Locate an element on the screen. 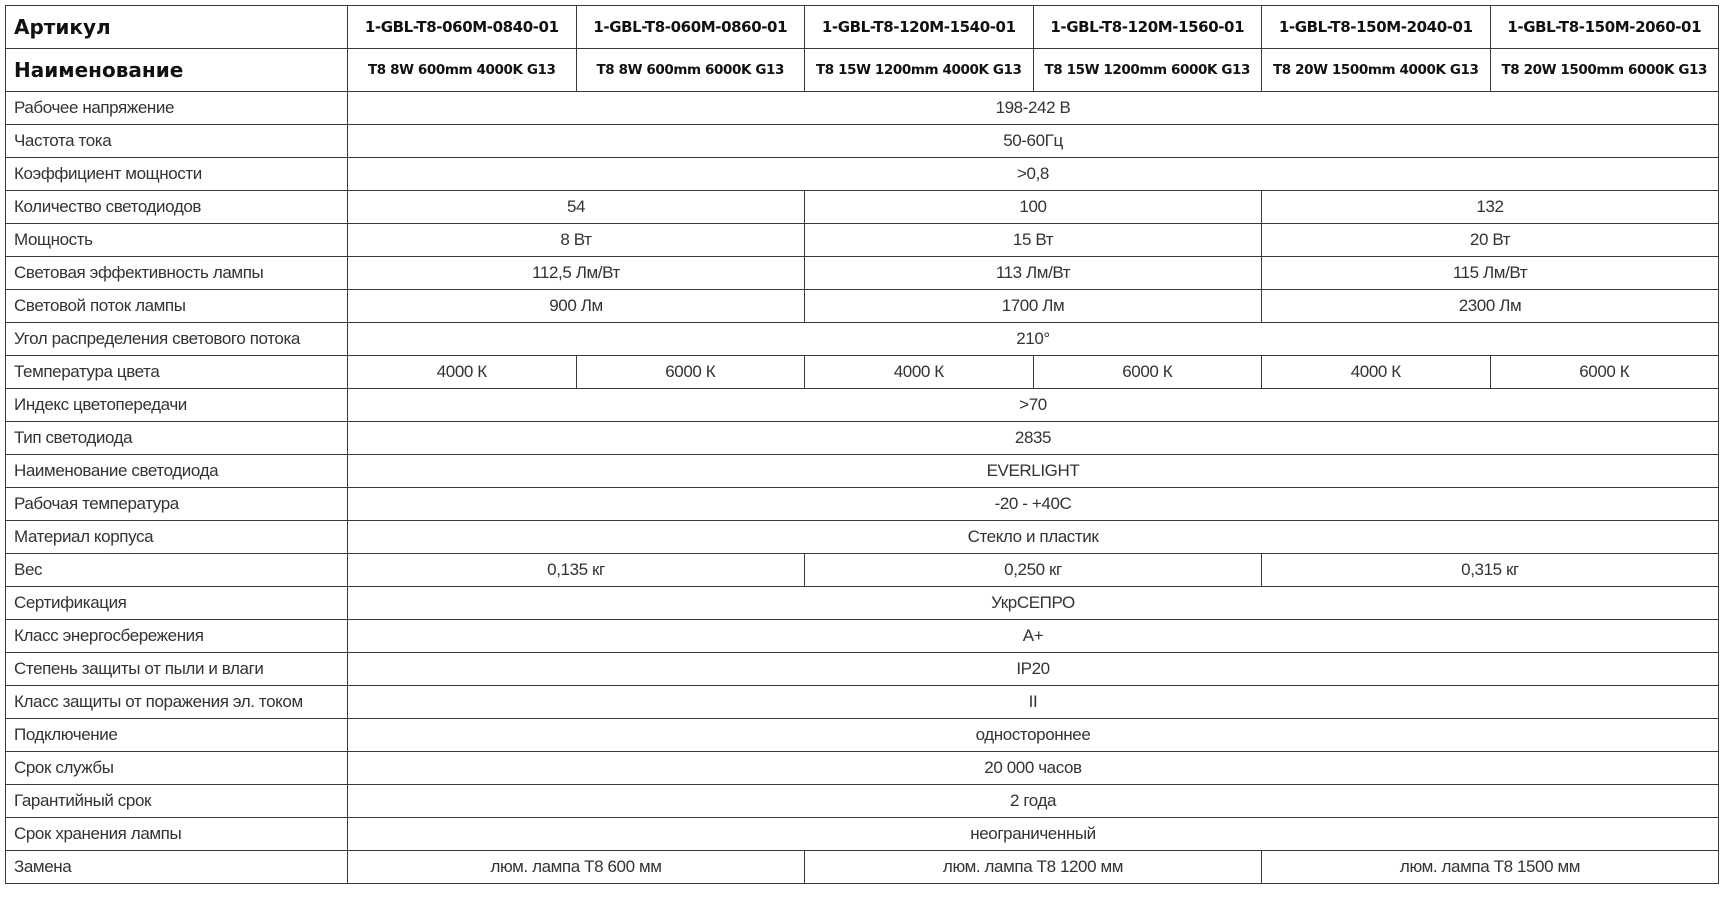 This screenshot has height=915, width=1725. row-label: Световая эффективность лампы is located at coordinates (176, 273).